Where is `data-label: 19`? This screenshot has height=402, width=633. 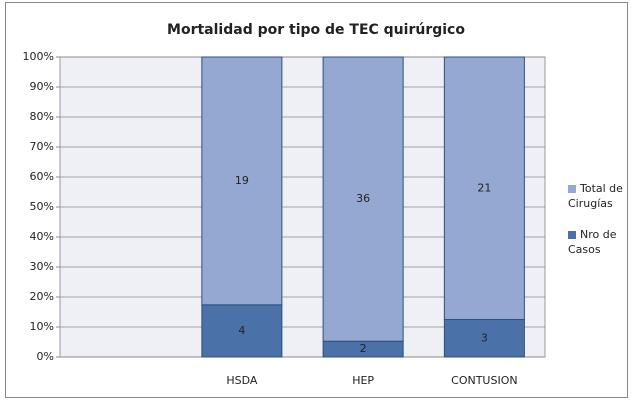 data-label: 19 is located at coordinates (242, 180).